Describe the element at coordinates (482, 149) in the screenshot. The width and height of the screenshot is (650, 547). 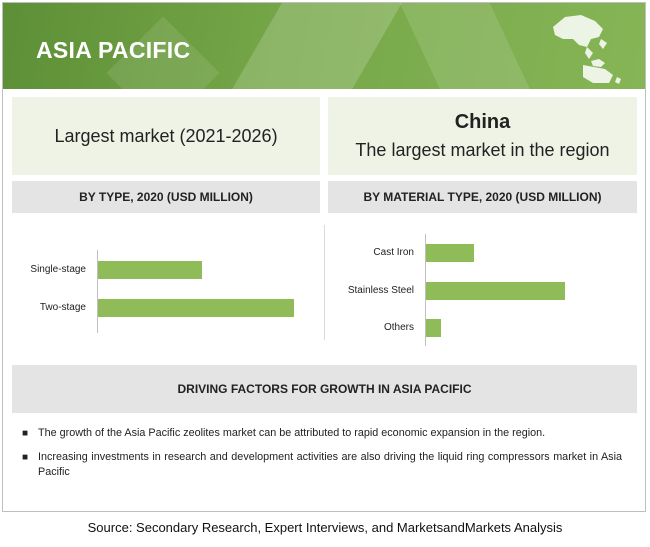
I see `china-subtitle: The largest market in the region` at that location.